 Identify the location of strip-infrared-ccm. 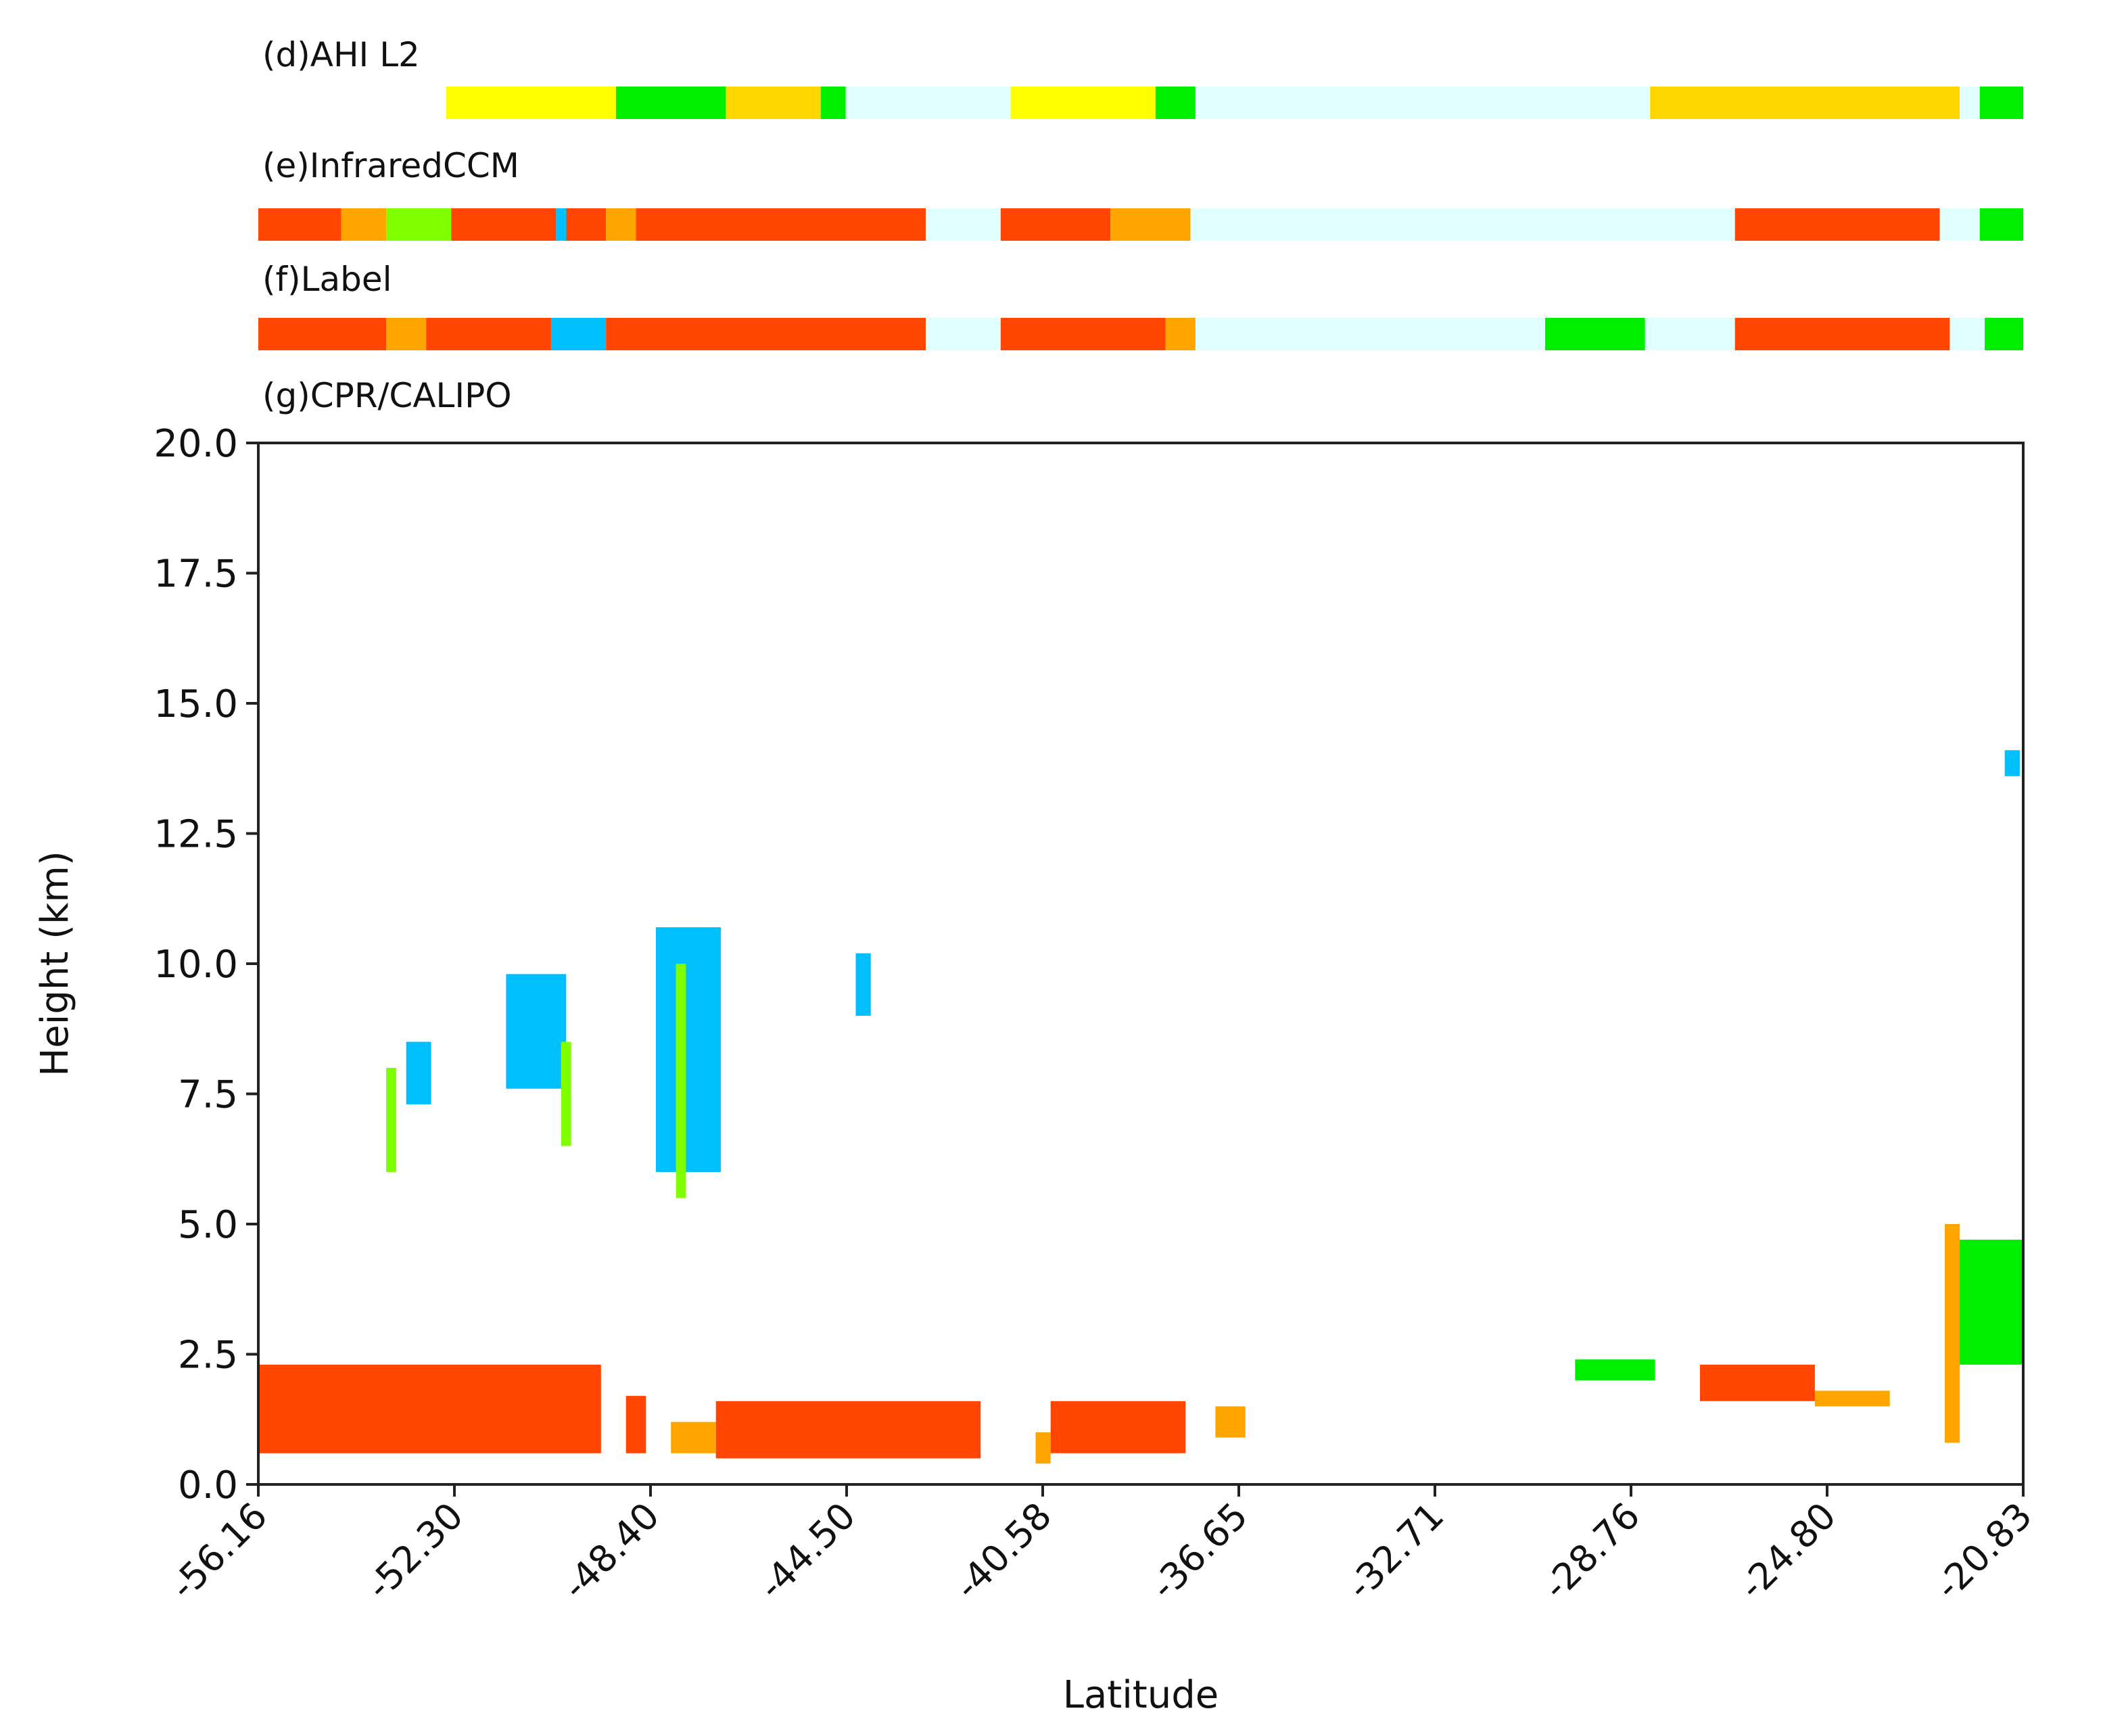
(1140, 224).